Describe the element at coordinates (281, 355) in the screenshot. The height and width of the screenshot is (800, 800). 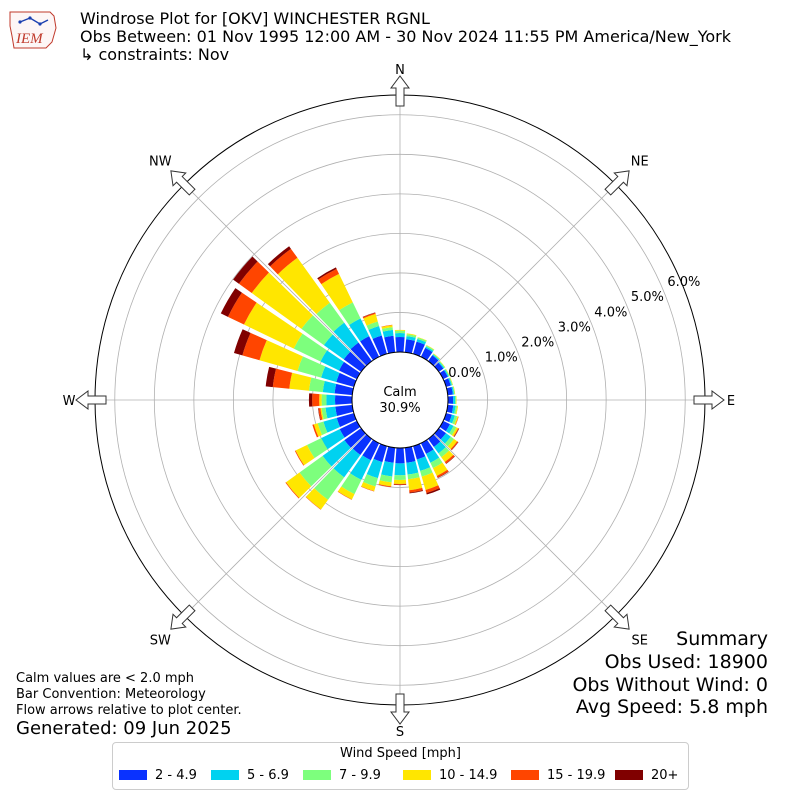
I see `bar-290deg-bin3` at that location.